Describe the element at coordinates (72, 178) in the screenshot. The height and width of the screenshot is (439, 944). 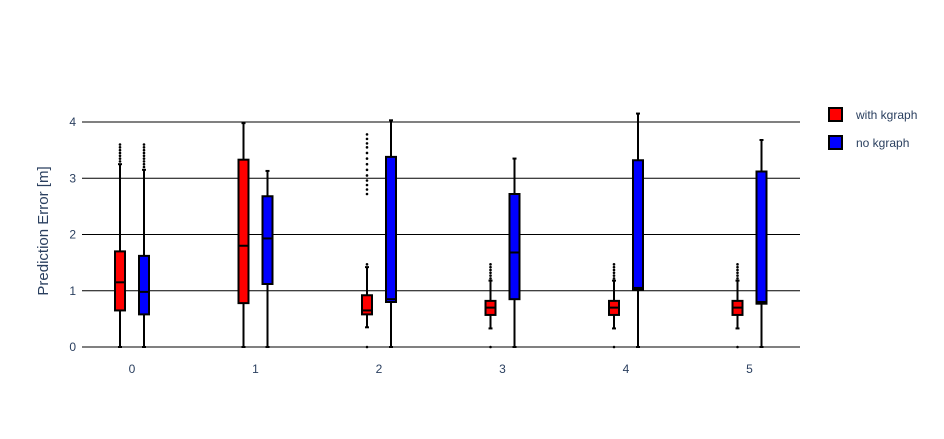
I see `y-tick-label: 3` at that location.